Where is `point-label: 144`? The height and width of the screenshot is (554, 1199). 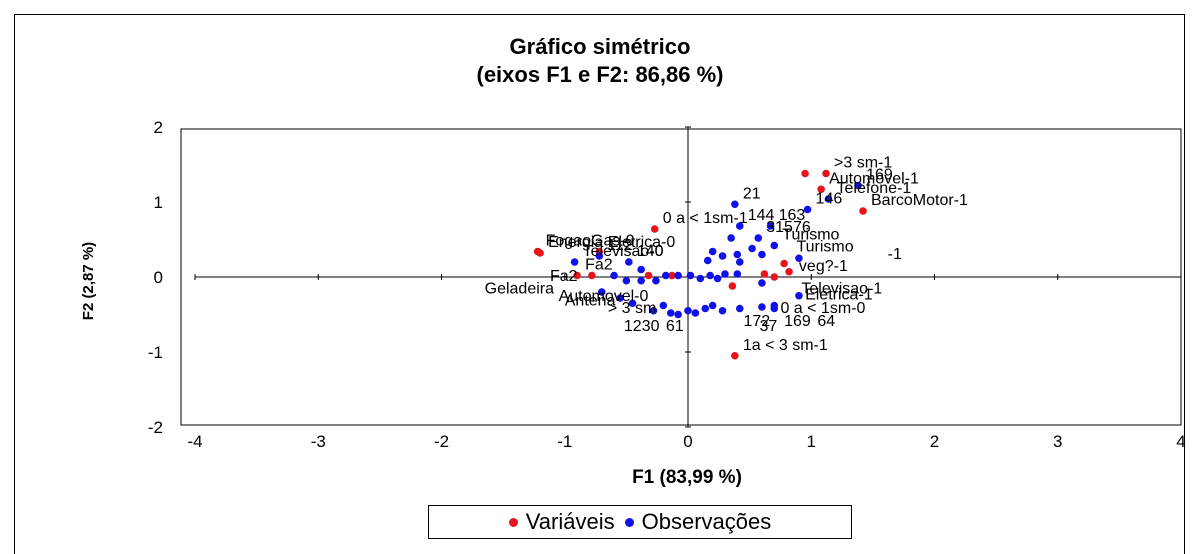 point-label: 144 is located at coordinates (761, 215).